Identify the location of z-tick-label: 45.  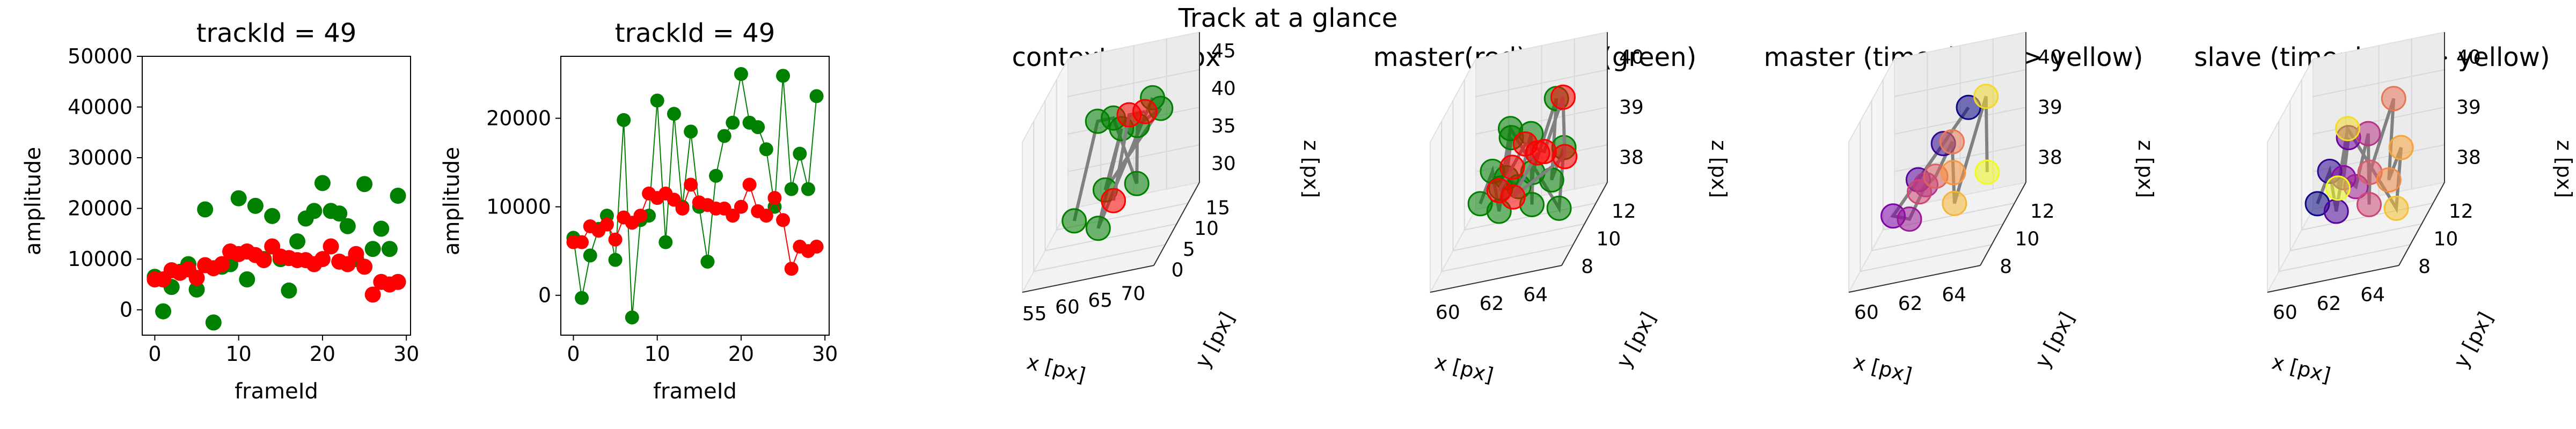
(1223, 51).